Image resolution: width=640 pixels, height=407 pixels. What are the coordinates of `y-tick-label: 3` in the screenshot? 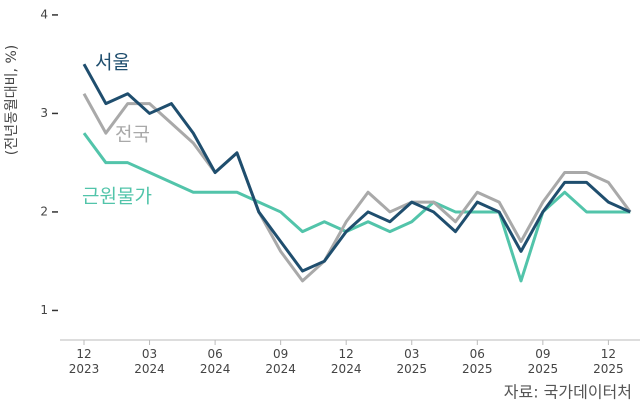 It's located at (44, 113).